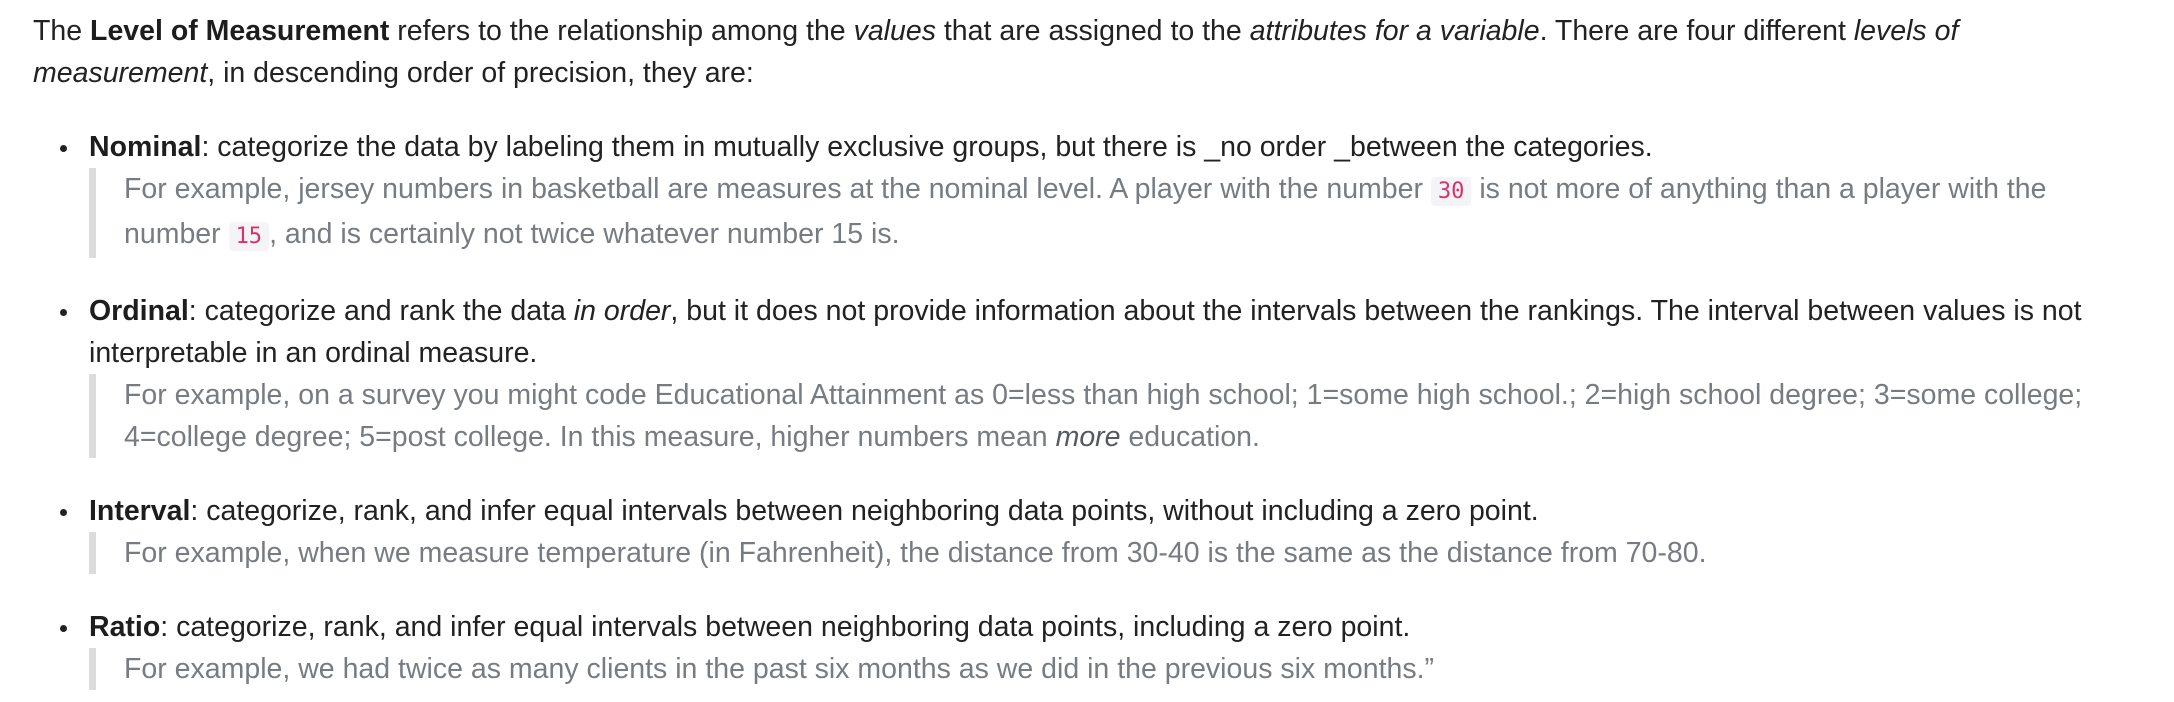 This screenshot has height=702, width=2174. Describe the element at coordinates (621, 31) in the screenshot. I see `intro-text: refers to the relationship among the` at that location.